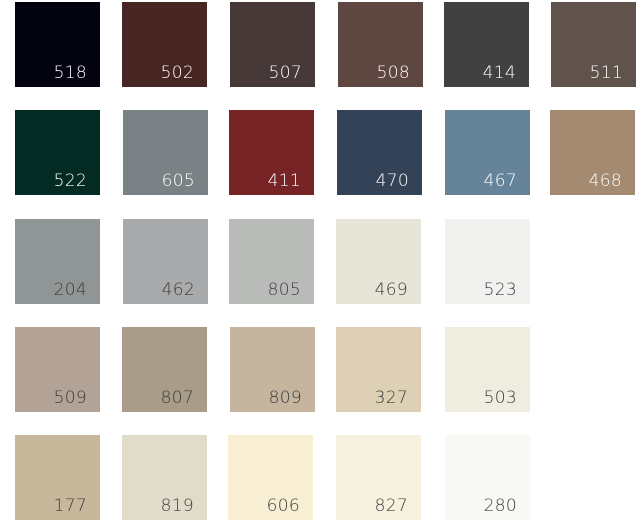 This screenshot has width=641, height=520. I want to click on color-swatch-code: 503, so click(500, 398).